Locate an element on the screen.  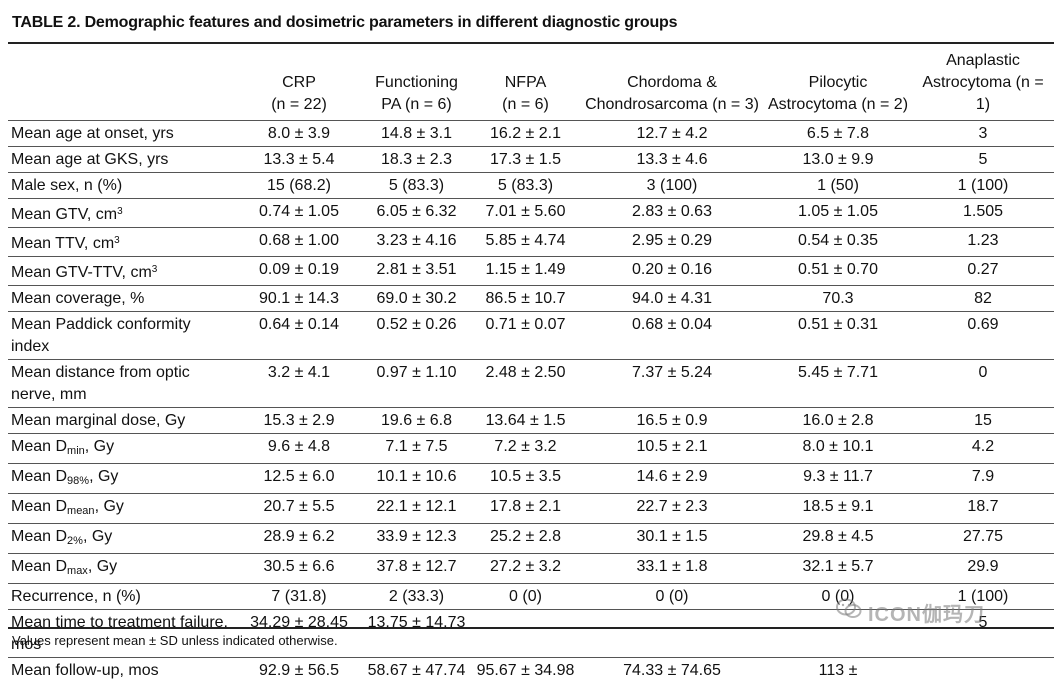
table-cell: 17.3 ± 1.5 is located at coordinates (525, 160).